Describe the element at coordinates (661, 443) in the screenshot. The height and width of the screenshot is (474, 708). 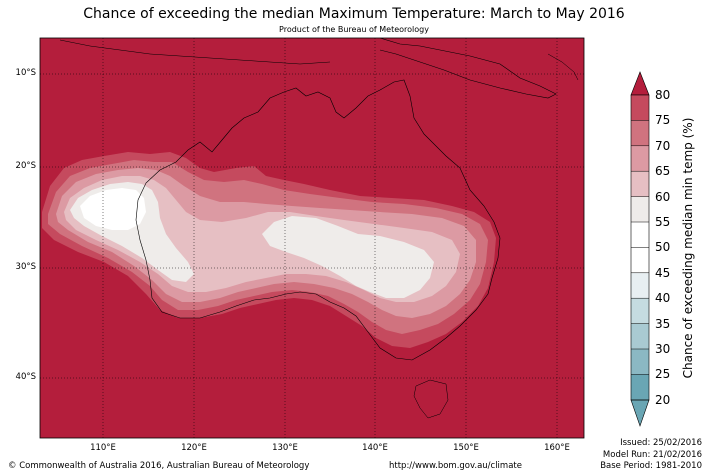
I see `issued-date: Issued: 25/02/2016` at that location.